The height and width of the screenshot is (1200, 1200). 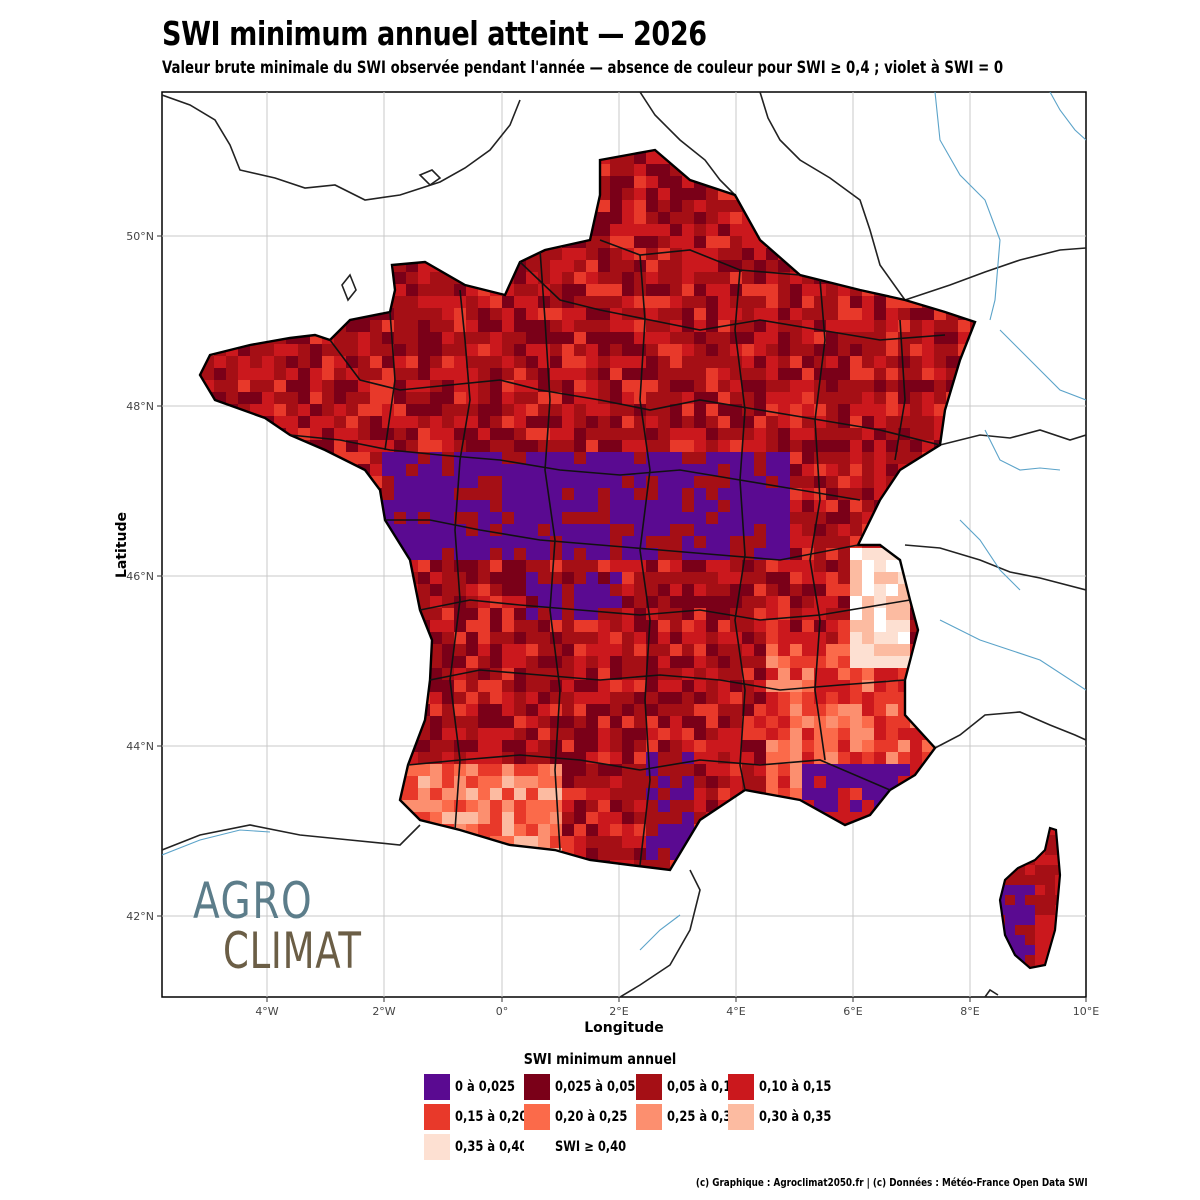 I want to click on legend-label: 0,35 à 0,40, so click(x=491, y=1147).